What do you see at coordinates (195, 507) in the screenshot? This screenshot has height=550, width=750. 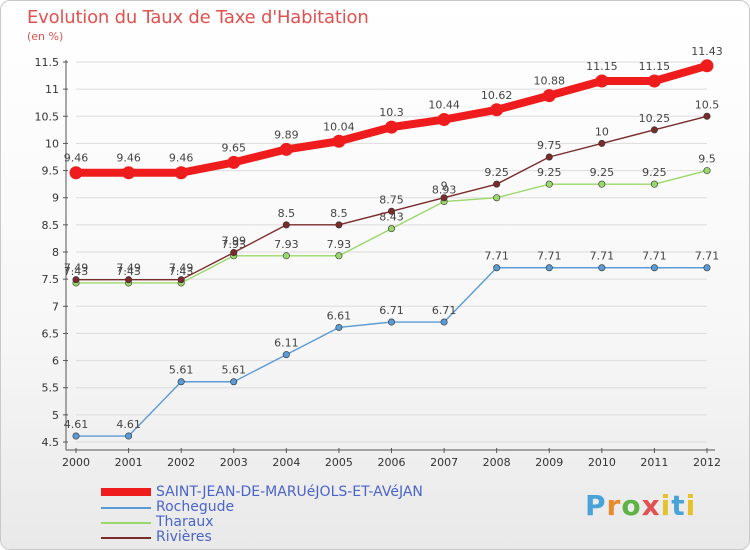 I see `legend-label: Rochegude` at bounding box center [195, 507].